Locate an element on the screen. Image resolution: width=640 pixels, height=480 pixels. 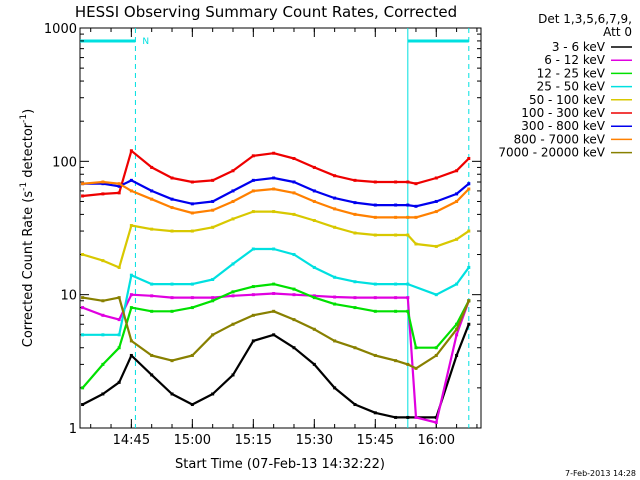
y-axis-label-end: ) is located at coordinates (28, 111).